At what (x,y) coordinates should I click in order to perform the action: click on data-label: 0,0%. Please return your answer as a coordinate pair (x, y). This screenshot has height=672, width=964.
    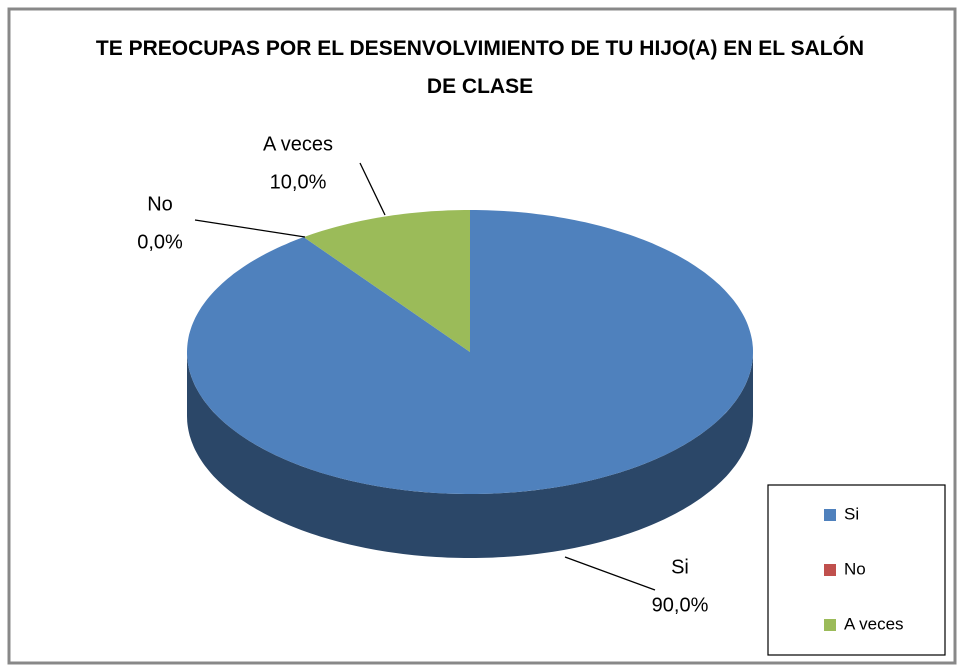
    Looking at the image, I should click on (160, 242).